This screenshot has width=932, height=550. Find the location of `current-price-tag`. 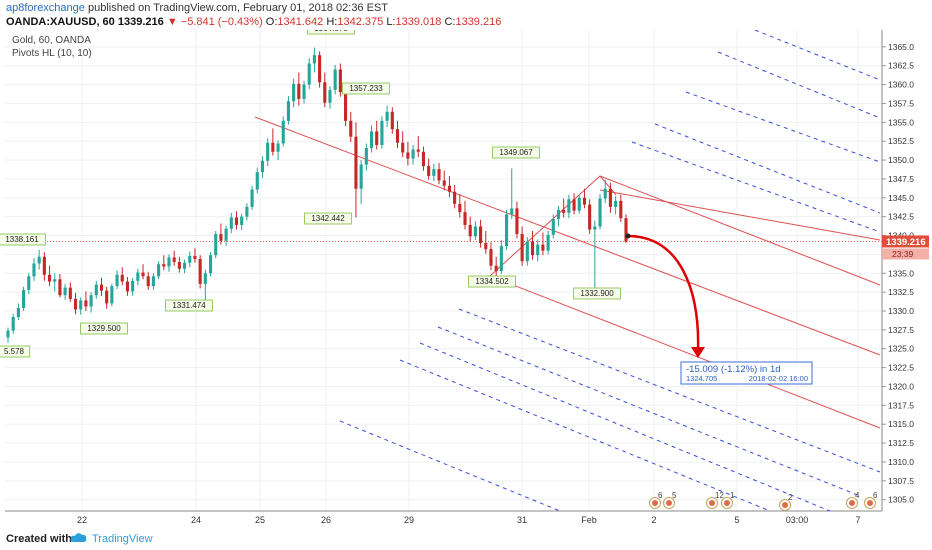

current-price-tag is located at coordinates (905, 241).